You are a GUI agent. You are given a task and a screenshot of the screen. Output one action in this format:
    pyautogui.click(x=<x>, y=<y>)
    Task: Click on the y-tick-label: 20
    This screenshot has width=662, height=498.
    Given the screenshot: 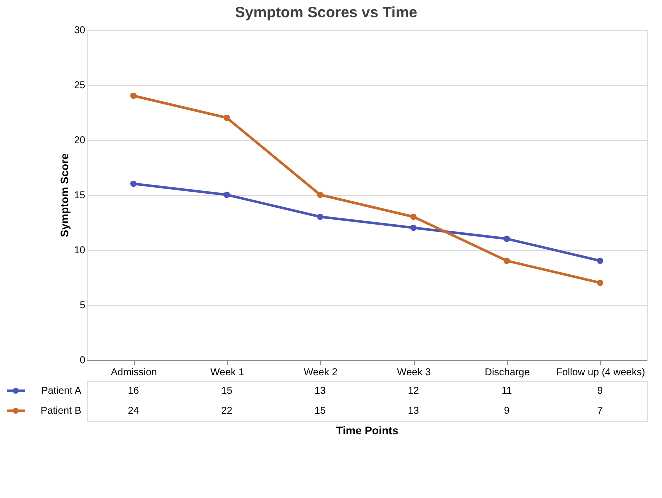 What is the action you would take?
    pyautogui.click(x=80, y=141)
    